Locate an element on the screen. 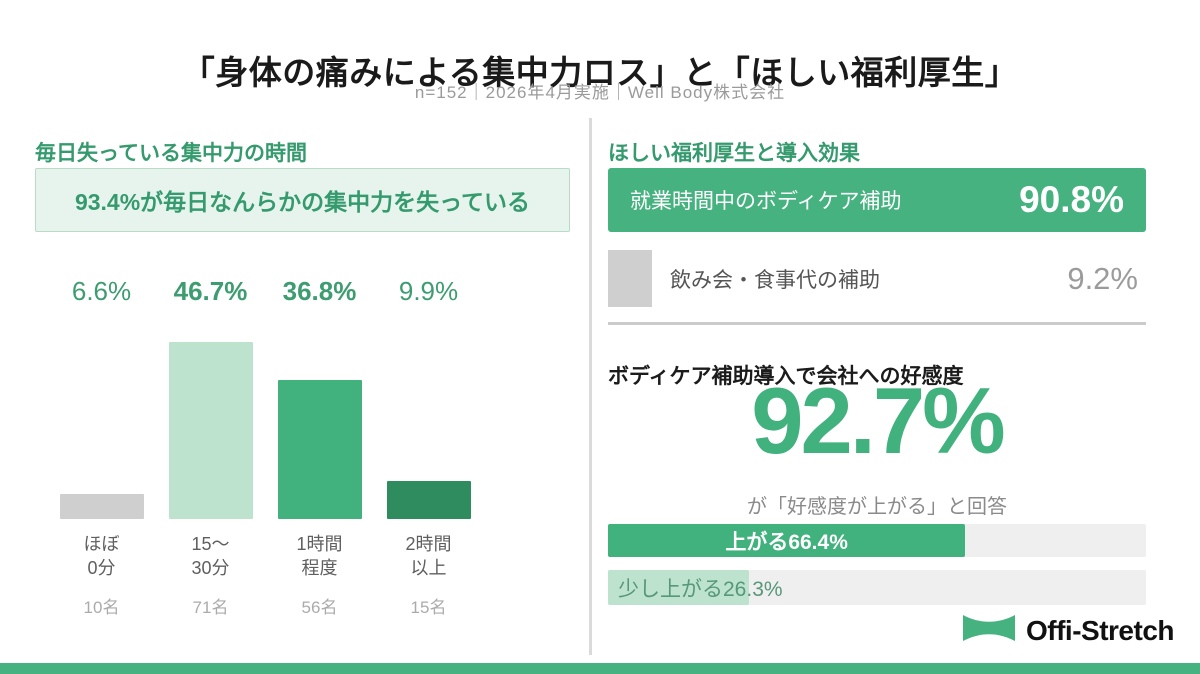 The height and width of the screenshot is (674, 1200). agree-bar-label: 上がる66.4% is located at coordinates (786, 542).